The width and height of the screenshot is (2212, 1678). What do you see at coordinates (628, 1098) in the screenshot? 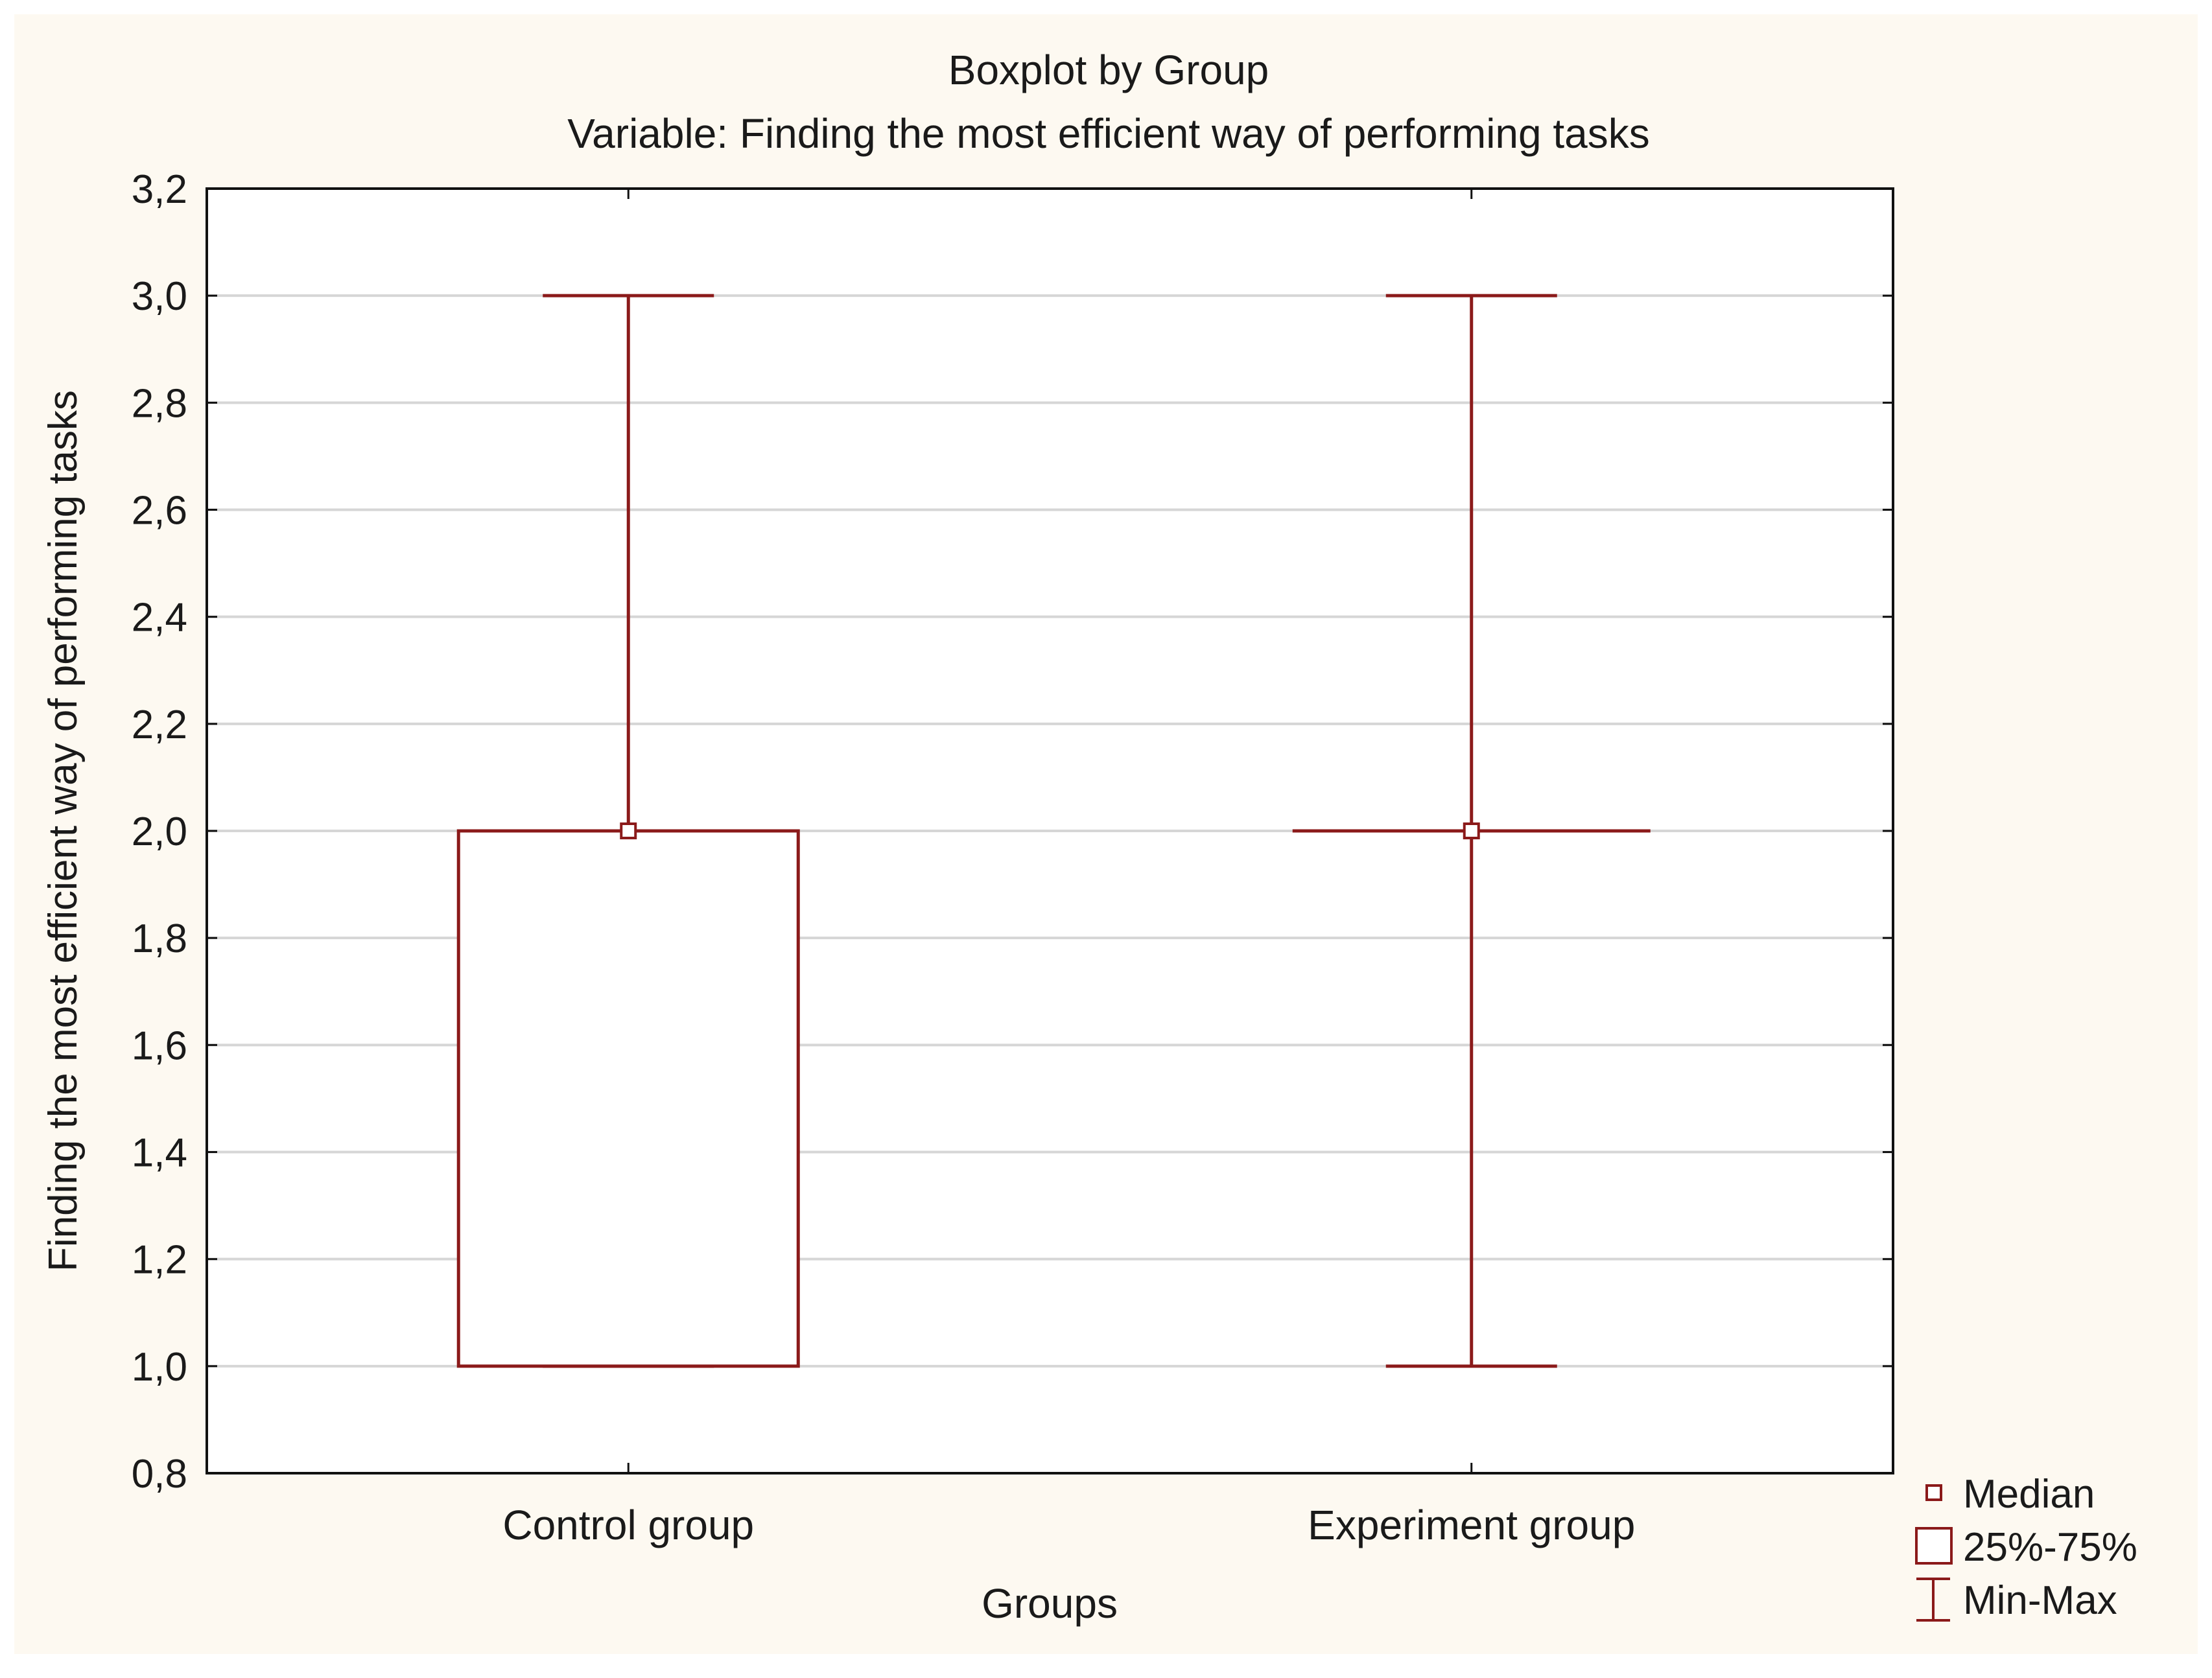
I see `iqr-box` at bounding box center [628, 1098].